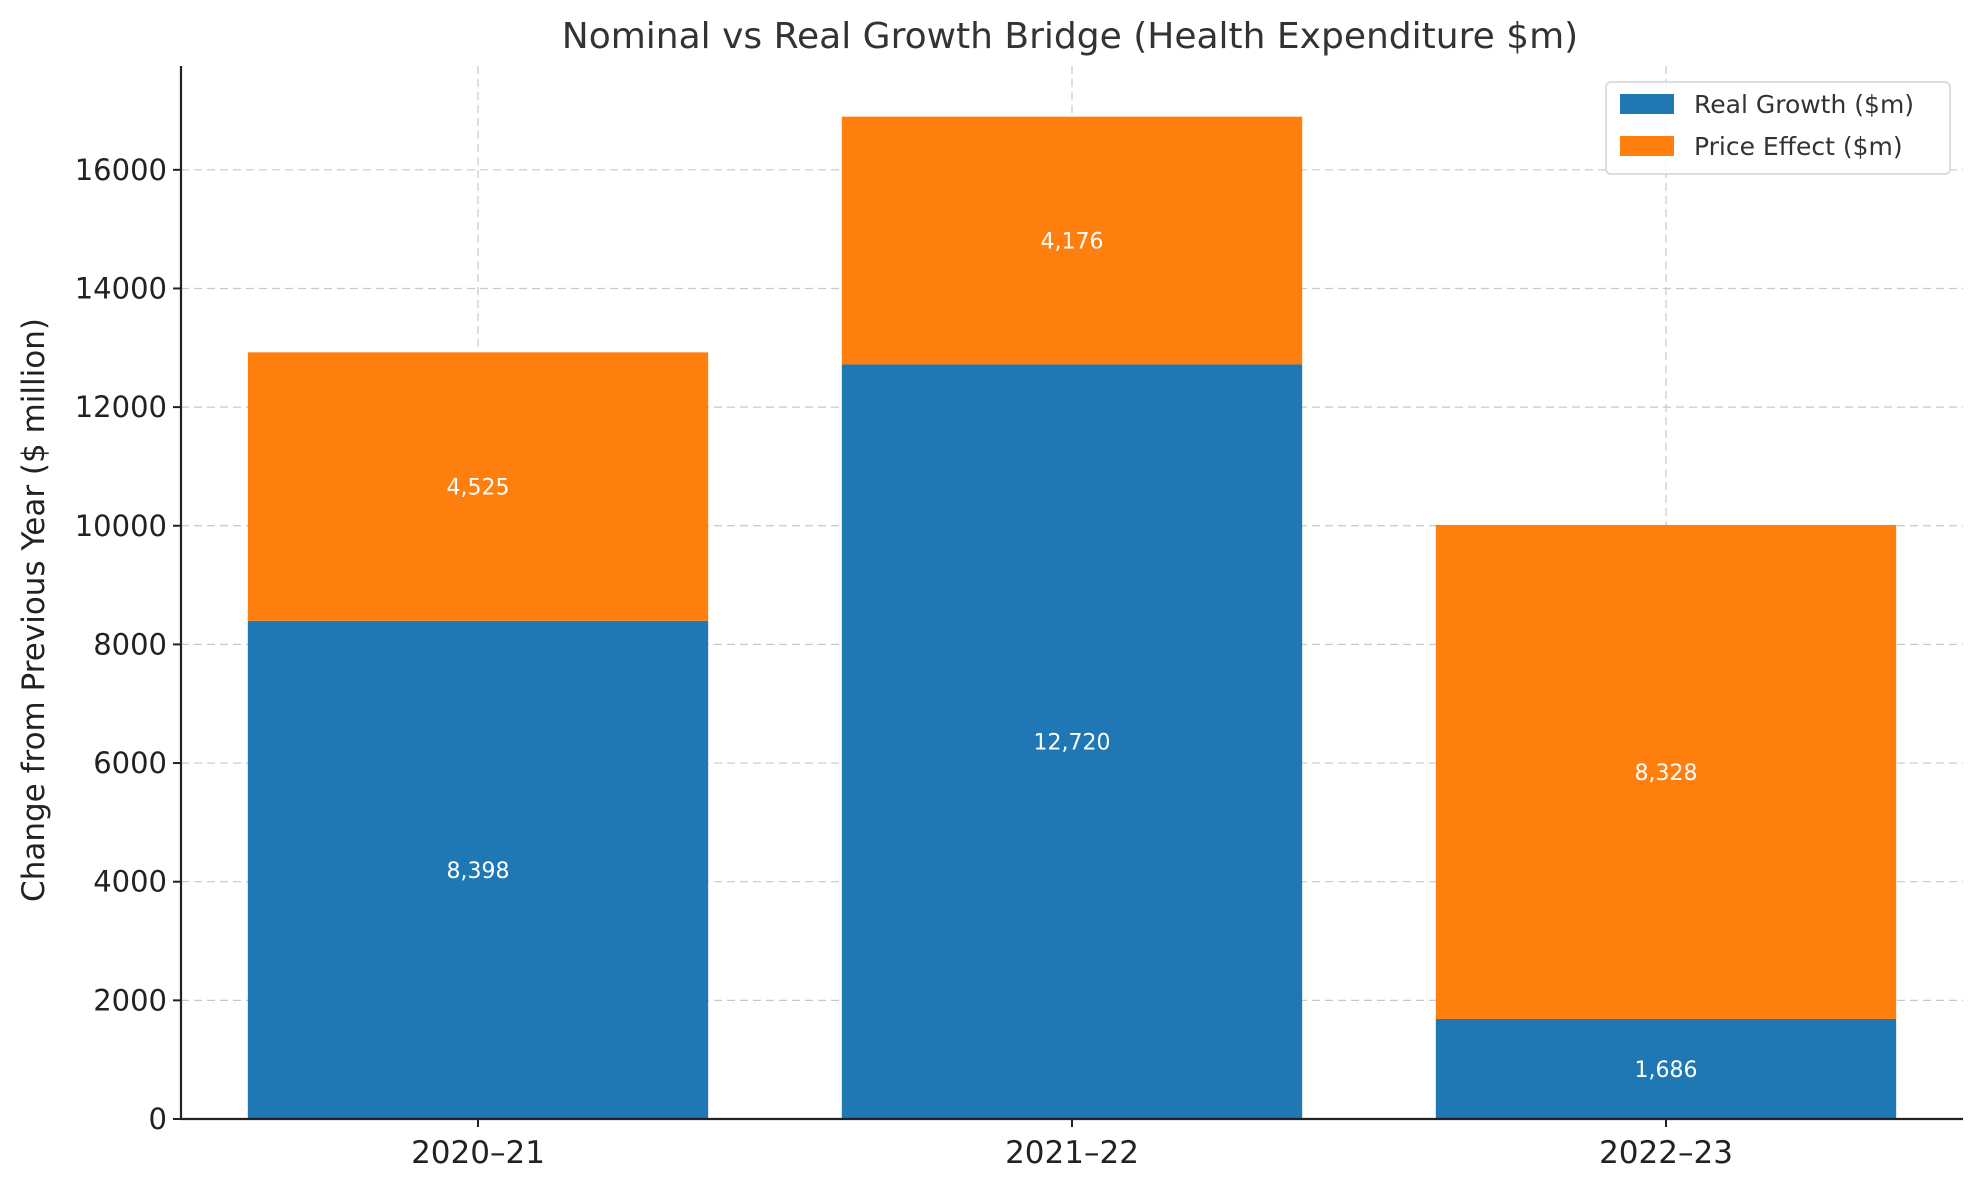 This screenshot has width=1979, height=1180. I want to click on bar-value-label: 8,398, so click(478, 871).